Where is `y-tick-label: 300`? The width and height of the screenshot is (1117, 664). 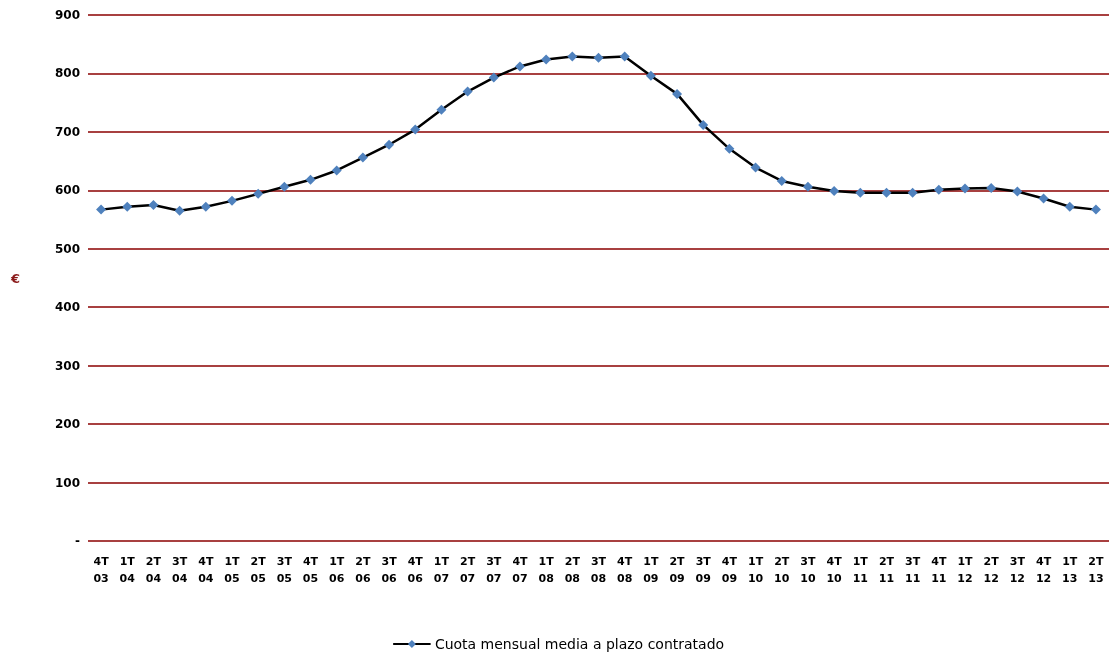 y-tick-label: 300 is located at coordinates (67, 365).